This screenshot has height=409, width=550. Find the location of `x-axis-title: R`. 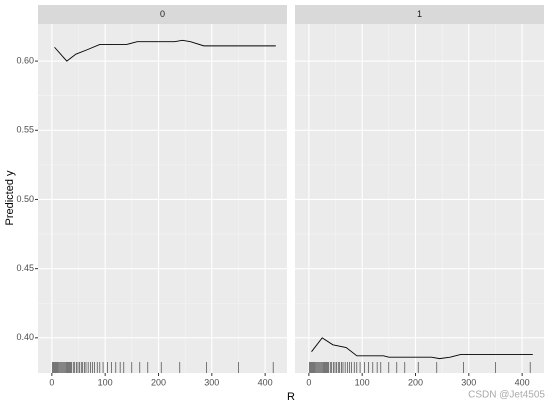

x-axis-title: R is located at coordinates (291, 397).